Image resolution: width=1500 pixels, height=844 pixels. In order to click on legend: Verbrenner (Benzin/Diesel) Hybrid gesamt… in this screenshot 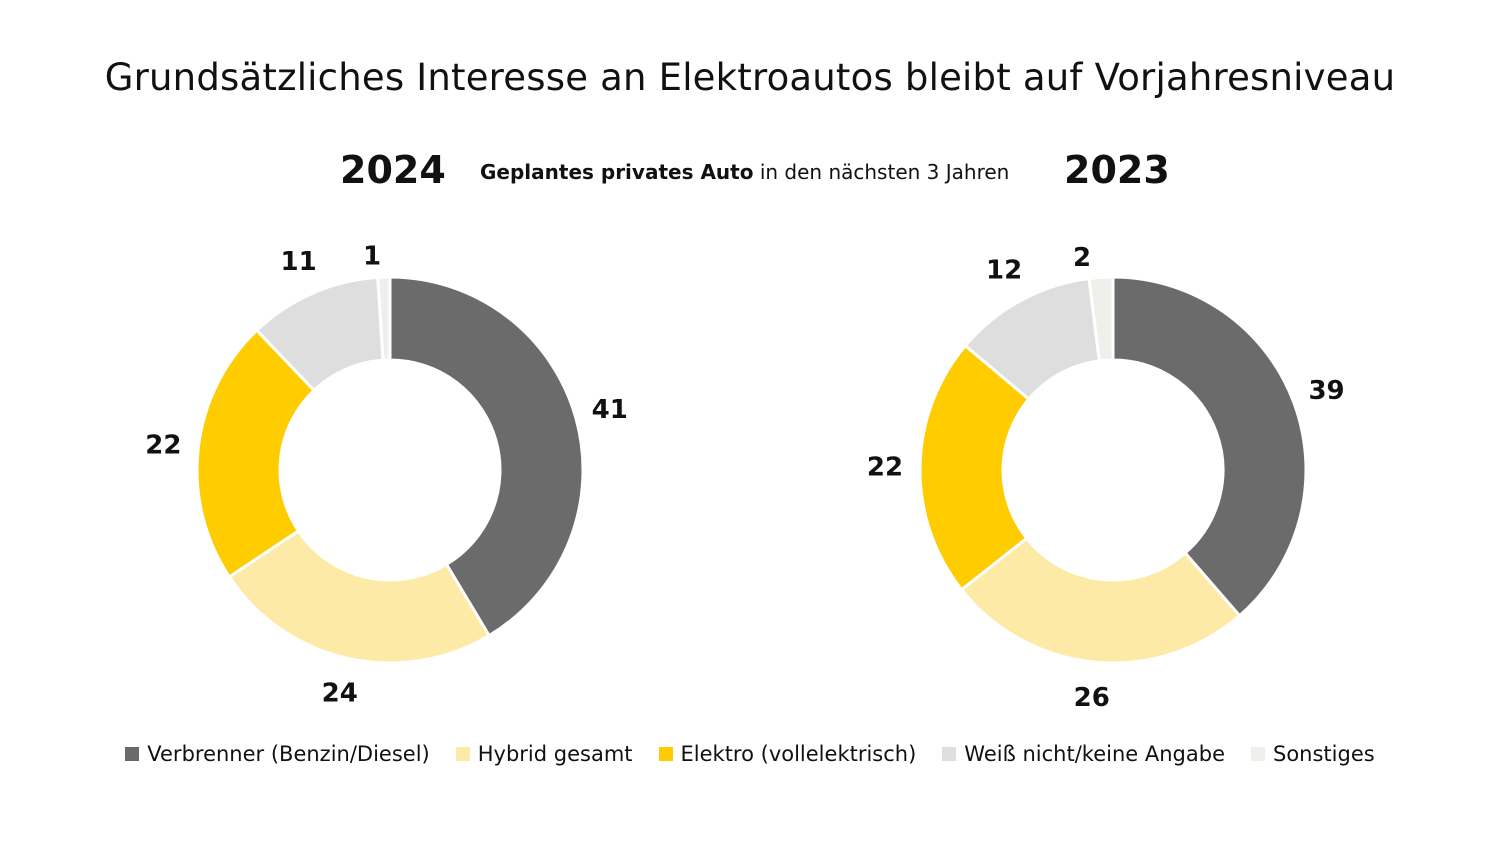, I will do `click(750, 754)`.